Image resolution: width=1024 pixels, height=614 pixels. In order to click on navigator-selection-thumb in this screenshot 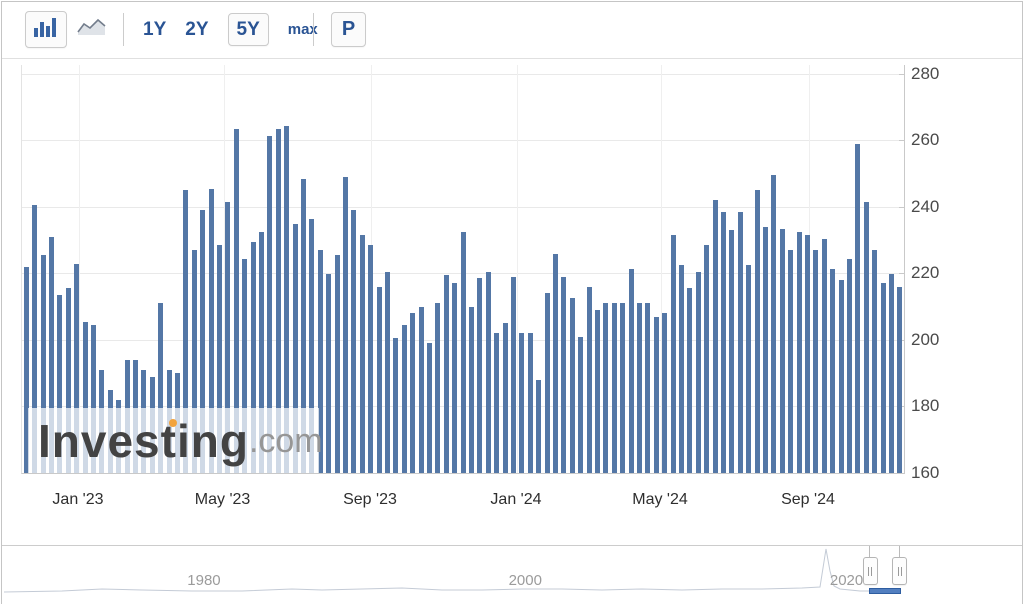, I will do `click(885, 591)`.